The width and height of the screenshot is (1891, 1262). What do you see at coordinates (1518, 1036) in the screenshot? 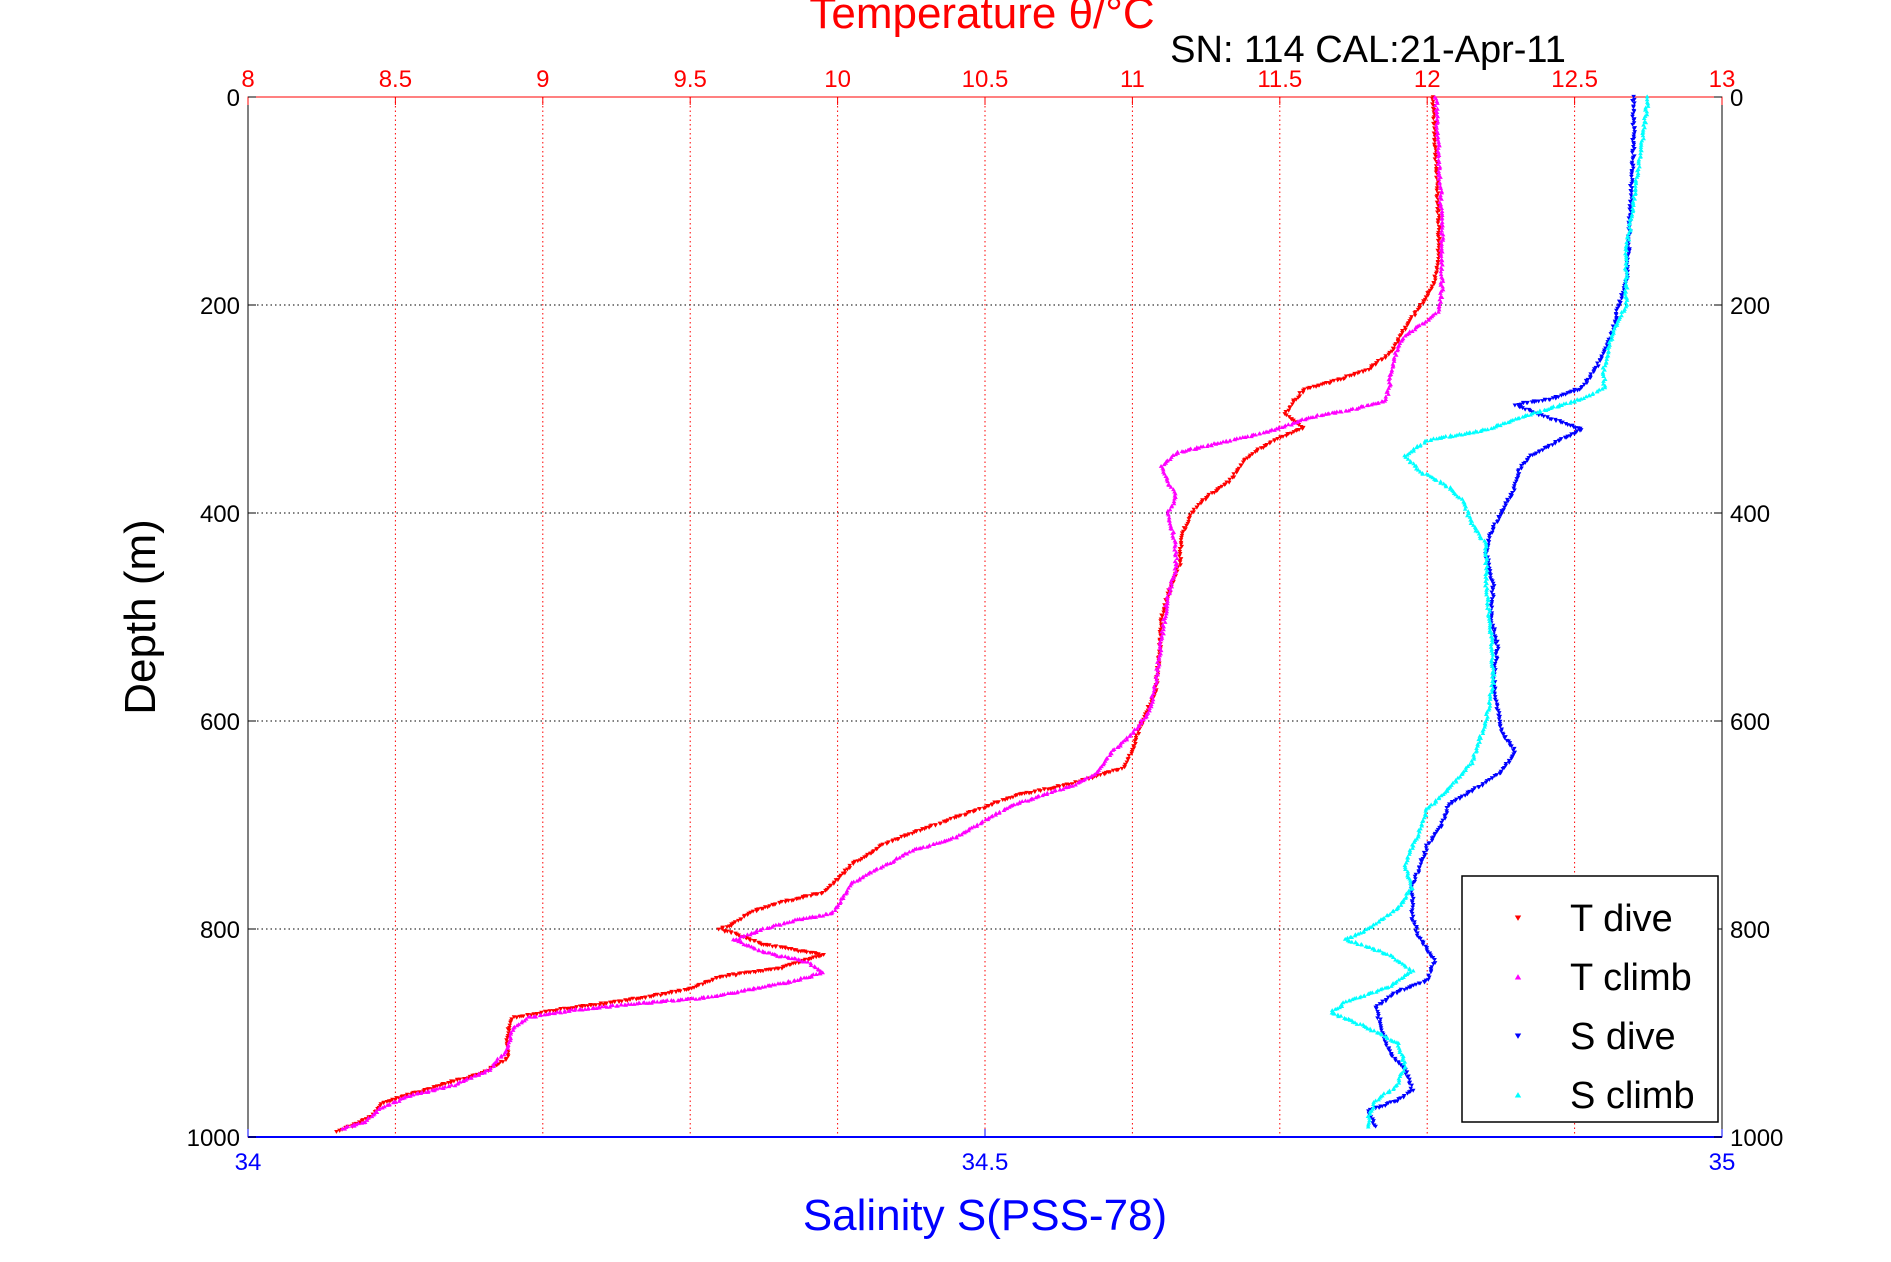
I see `legend-marker` at bounding box center [1518, 1036].